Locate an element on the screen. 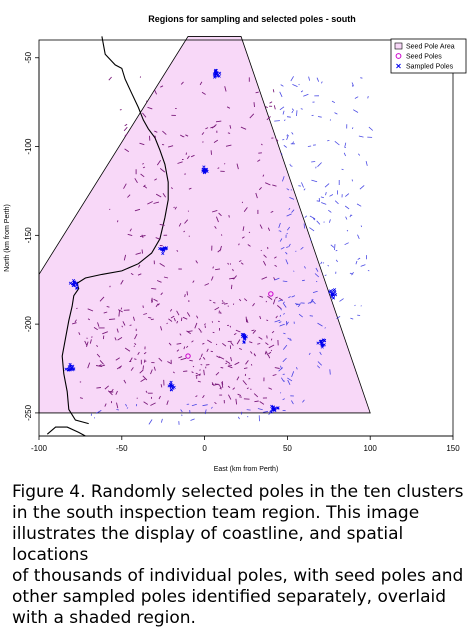 The height and width of the screenshot is (629, 474). coastline-south is located at coordinates (66, 431).